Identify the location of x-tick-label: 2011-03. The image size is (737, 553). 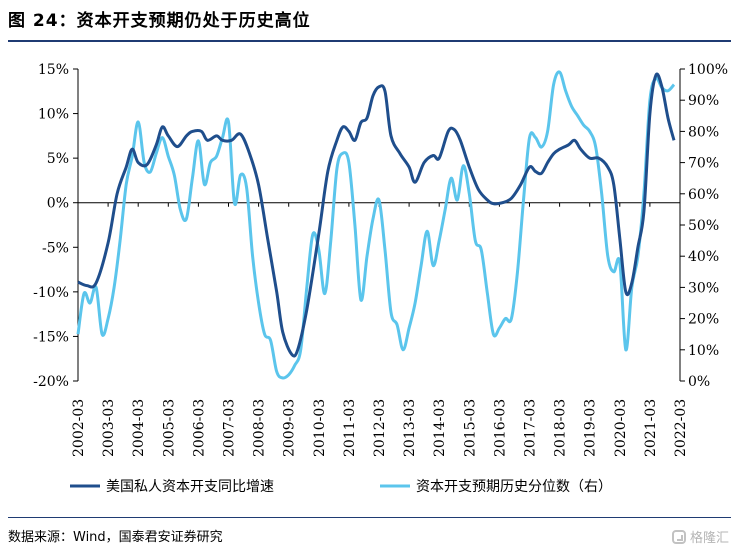
(350, 428).